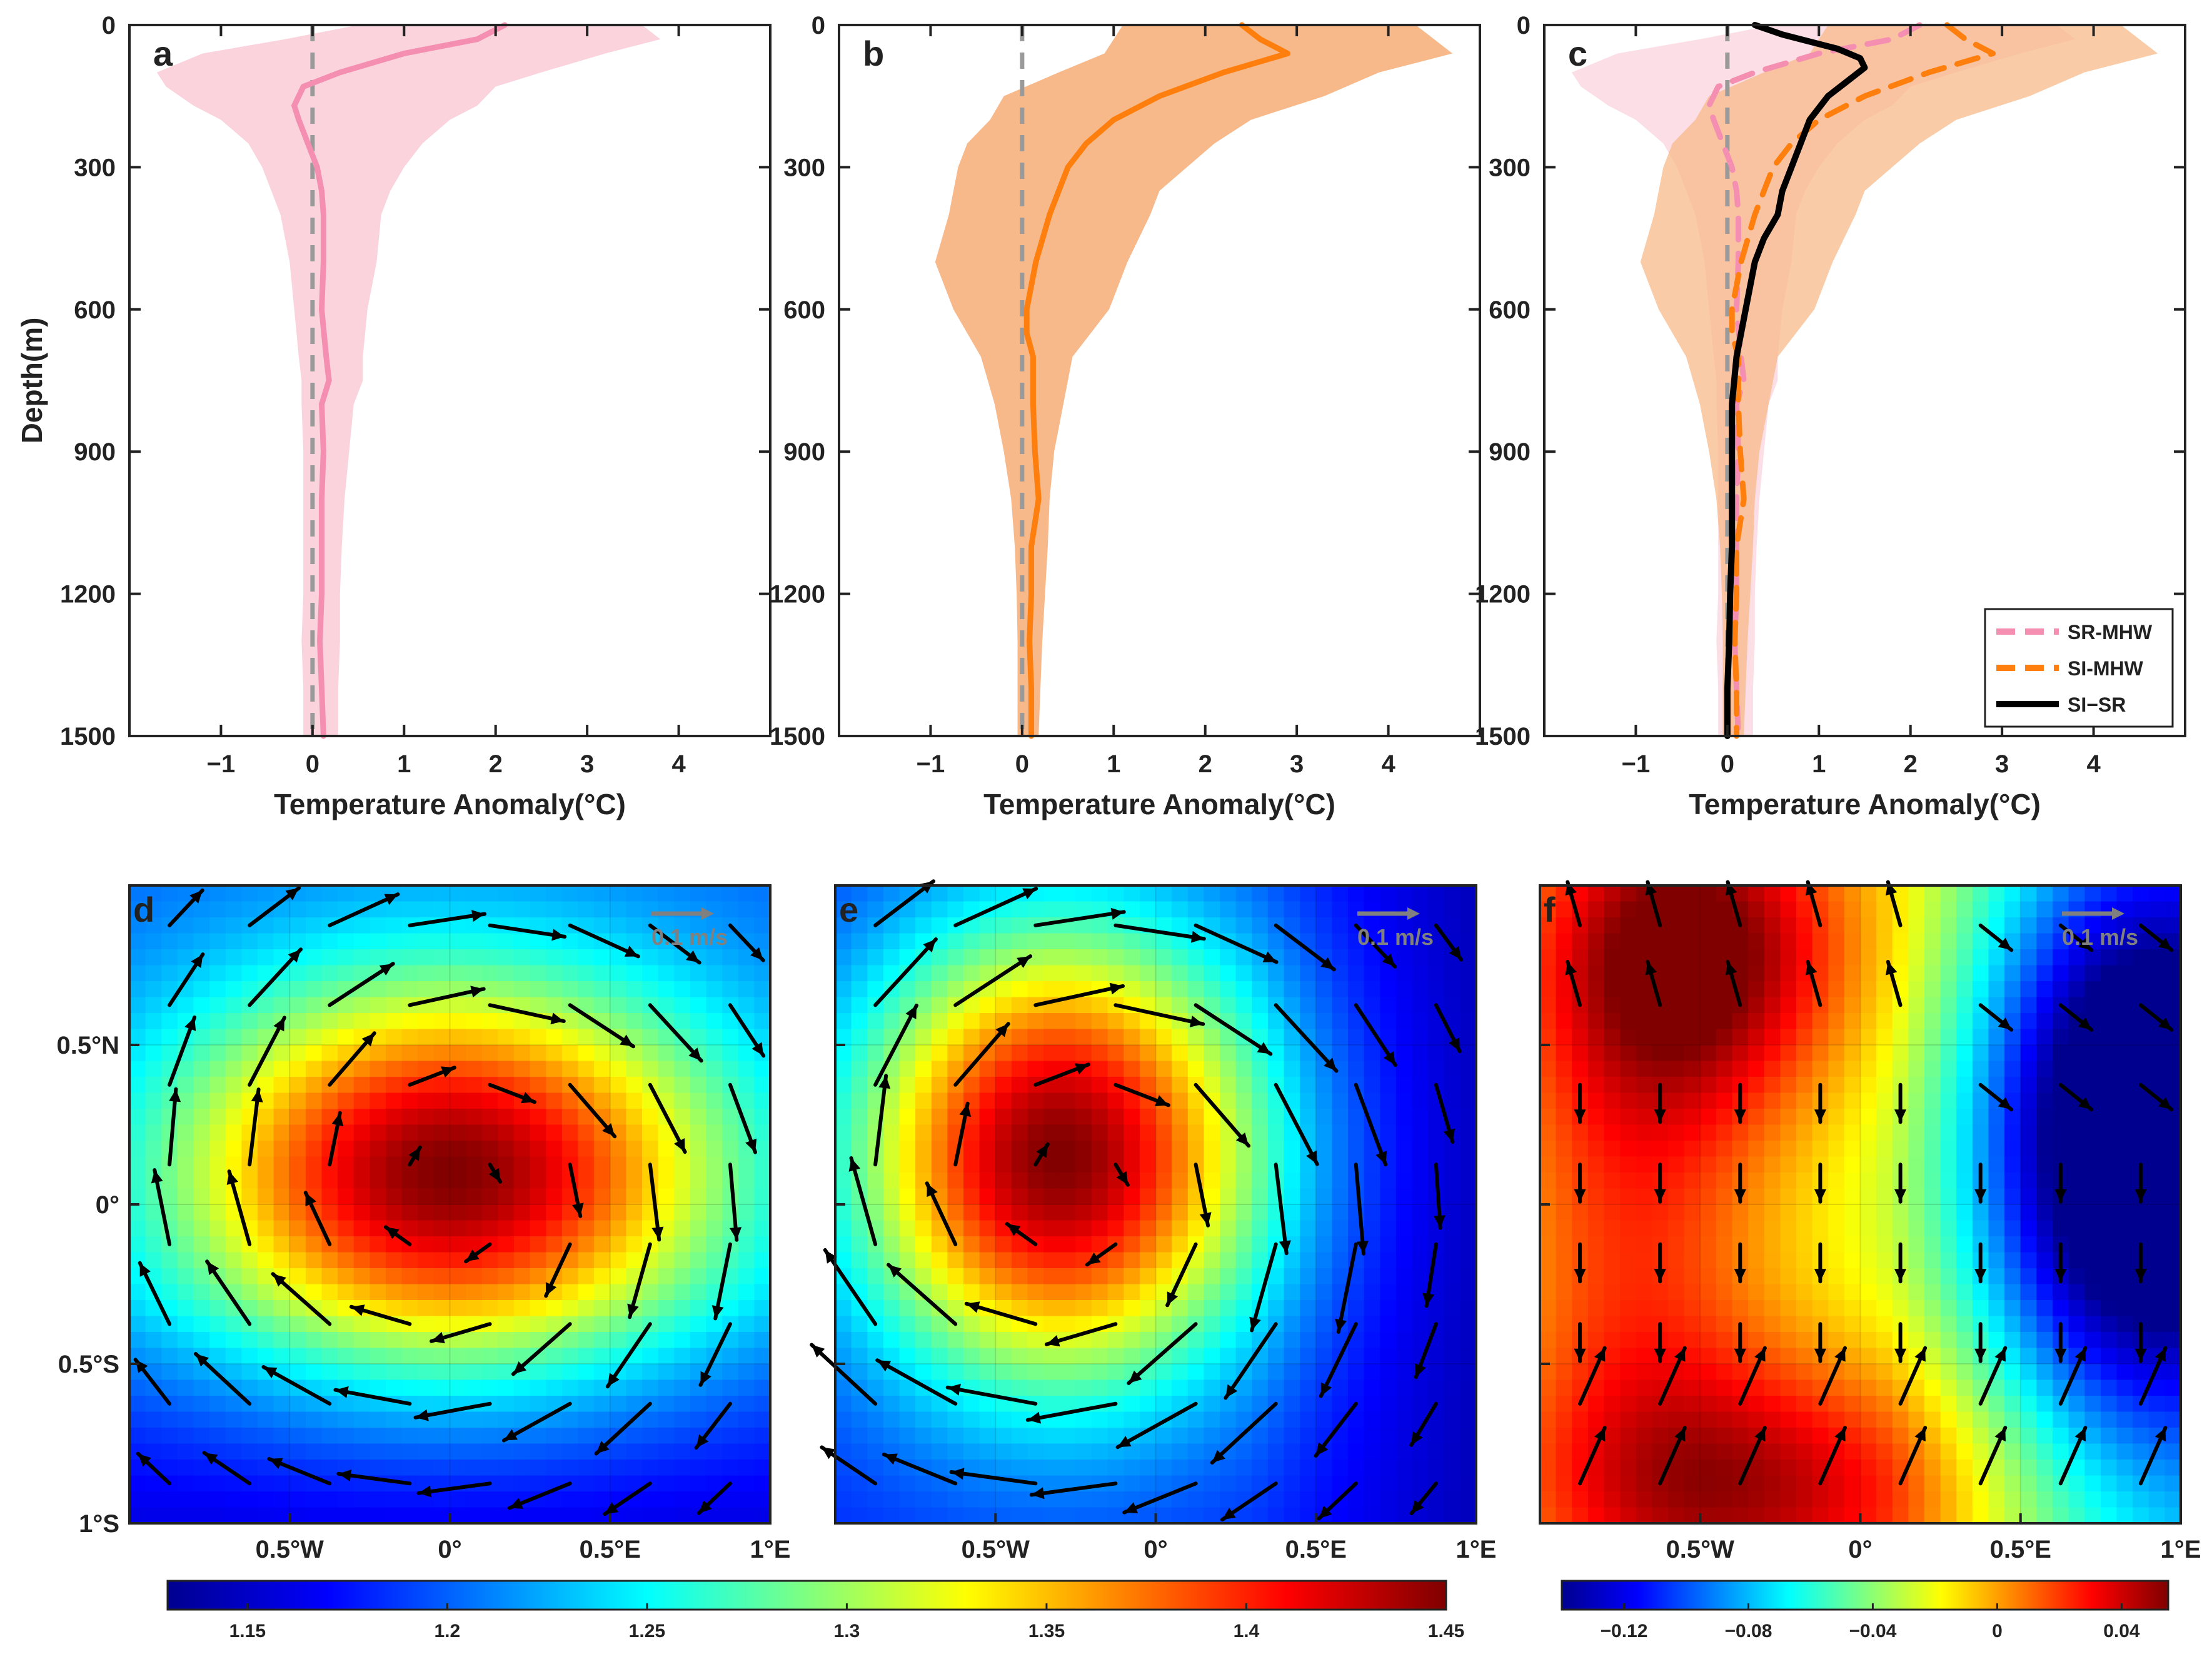 This screenshot has height=1654, width=2212. I want to click on quiver-arrow-head, so click(1116, 989).